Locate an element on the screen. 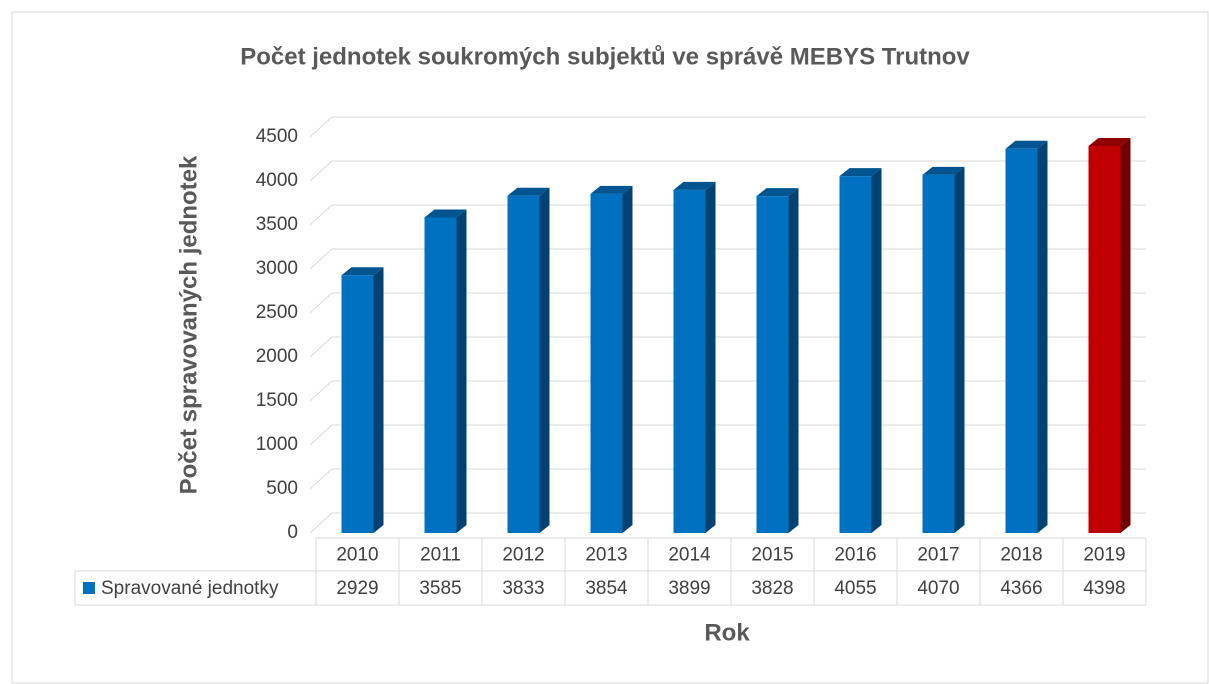 The image size is (1209, 684). table-value: 4070 is located at coordinates (938, 588).